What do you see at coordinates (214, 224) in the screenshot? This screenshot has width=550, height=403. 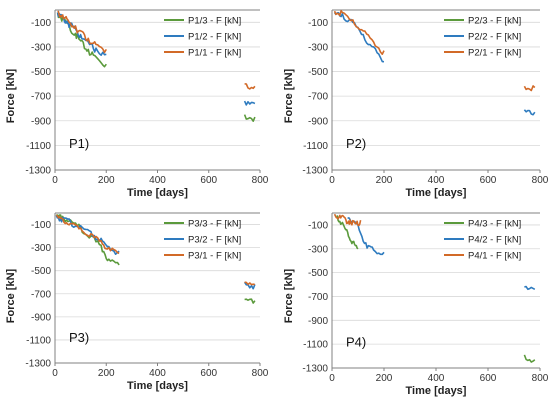 I see `legend-entry: P3/3 - F [kN]` at bounding box center [214, 224].